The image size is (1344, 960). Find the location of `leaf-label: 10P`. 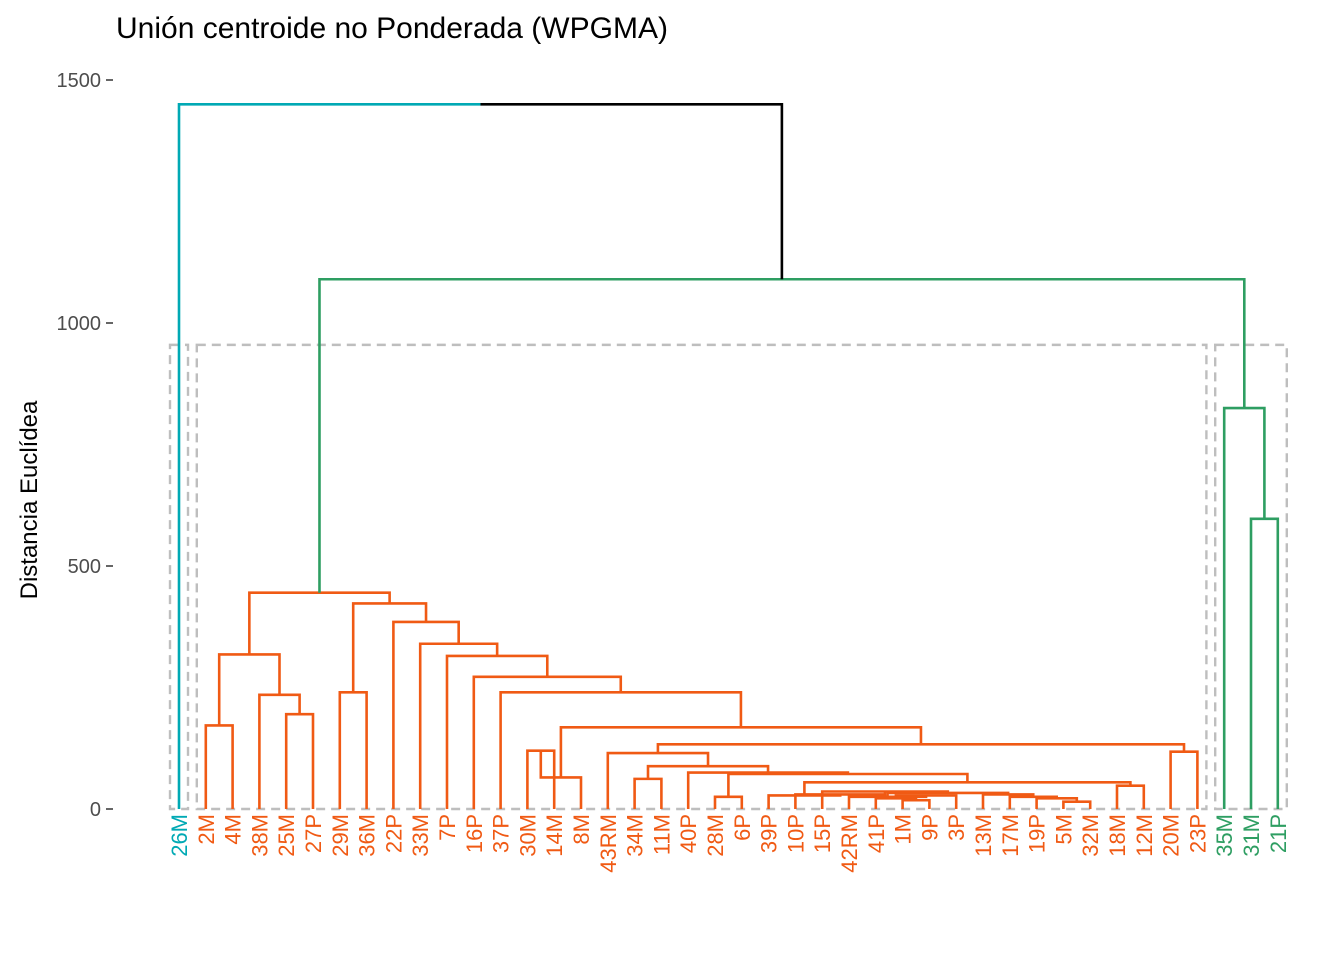

leaf-label: 10P is located at coordinates (795, 833).